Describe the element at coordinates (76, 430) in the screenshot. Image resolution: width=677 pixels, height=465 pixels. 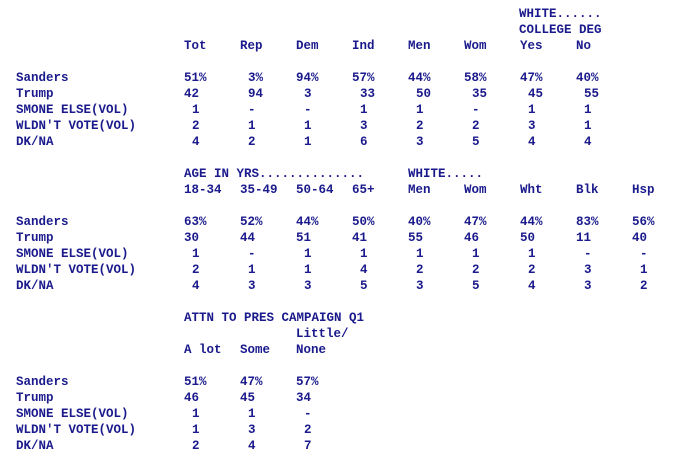
I see `table3-row-label: WLDN'T VOTE(VOL)` at that location.